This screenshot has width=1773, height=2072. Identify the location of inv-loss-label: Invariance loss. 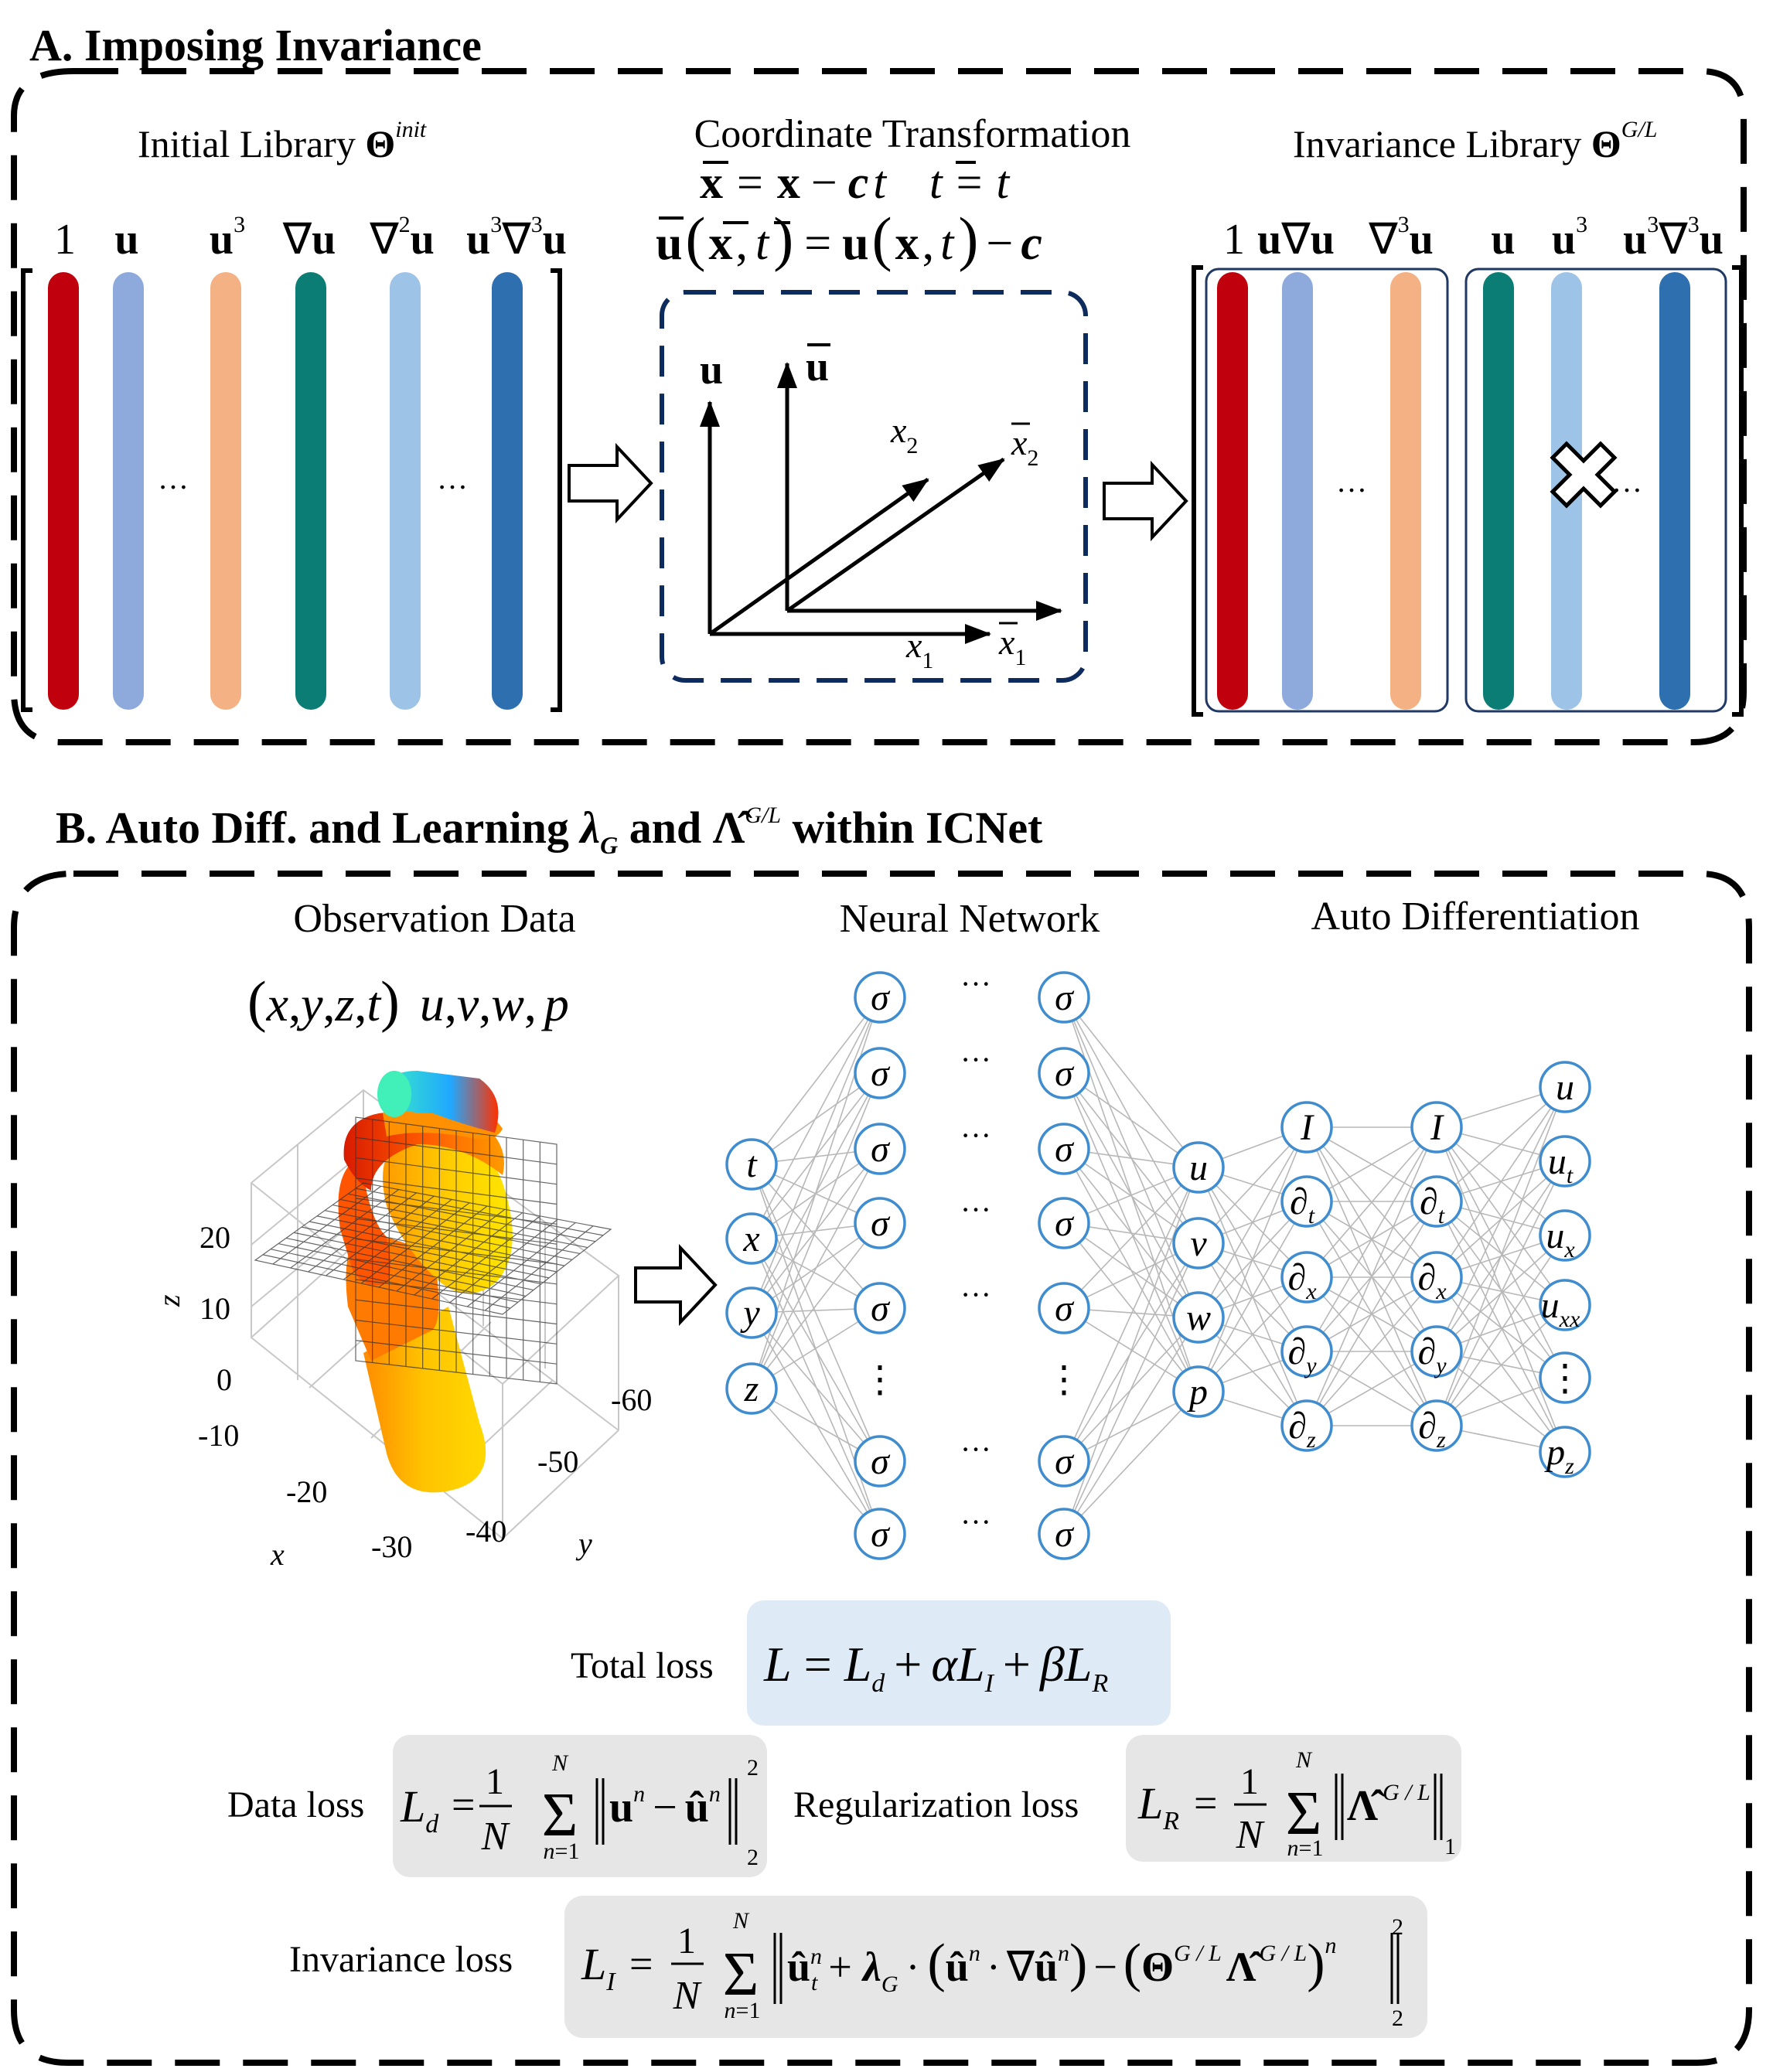
(401, 1959).